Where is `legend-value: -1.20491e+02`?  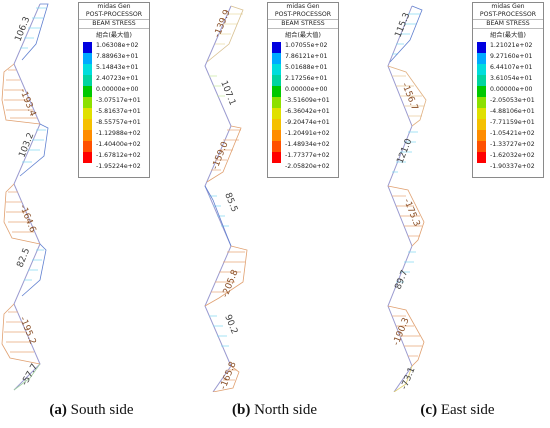 legend-value: -1.20491e+02 is located at coordinates (307, 133).